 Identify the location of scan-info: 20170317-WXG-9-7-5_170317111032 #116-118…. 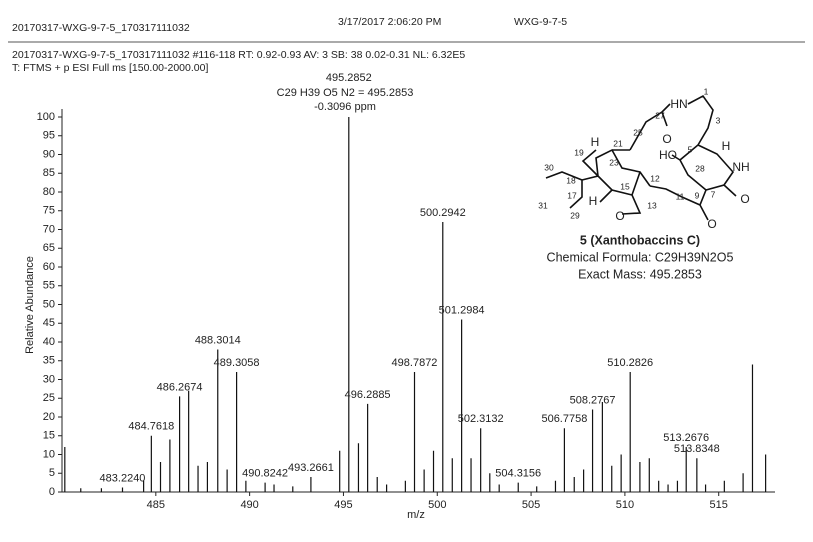
(238, 55).